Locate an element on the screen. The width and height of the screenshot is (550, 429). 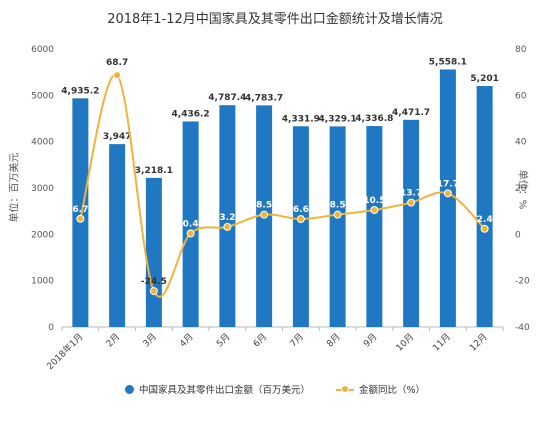
yoy-value-label: 10.5 is located at coordinates (374, 201).